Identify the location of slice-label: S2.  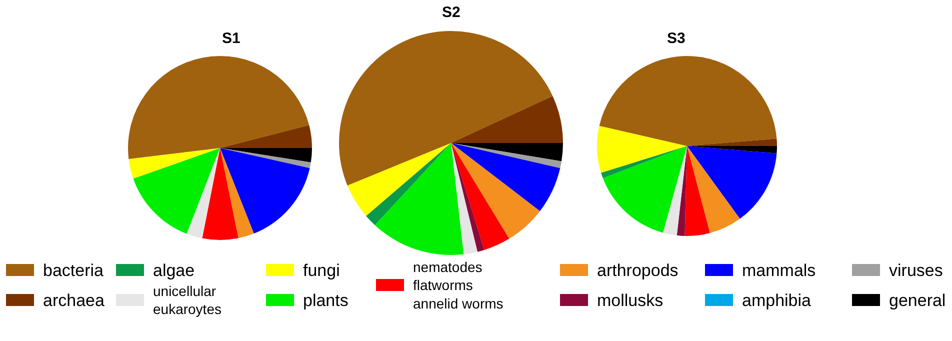
(451, 12).